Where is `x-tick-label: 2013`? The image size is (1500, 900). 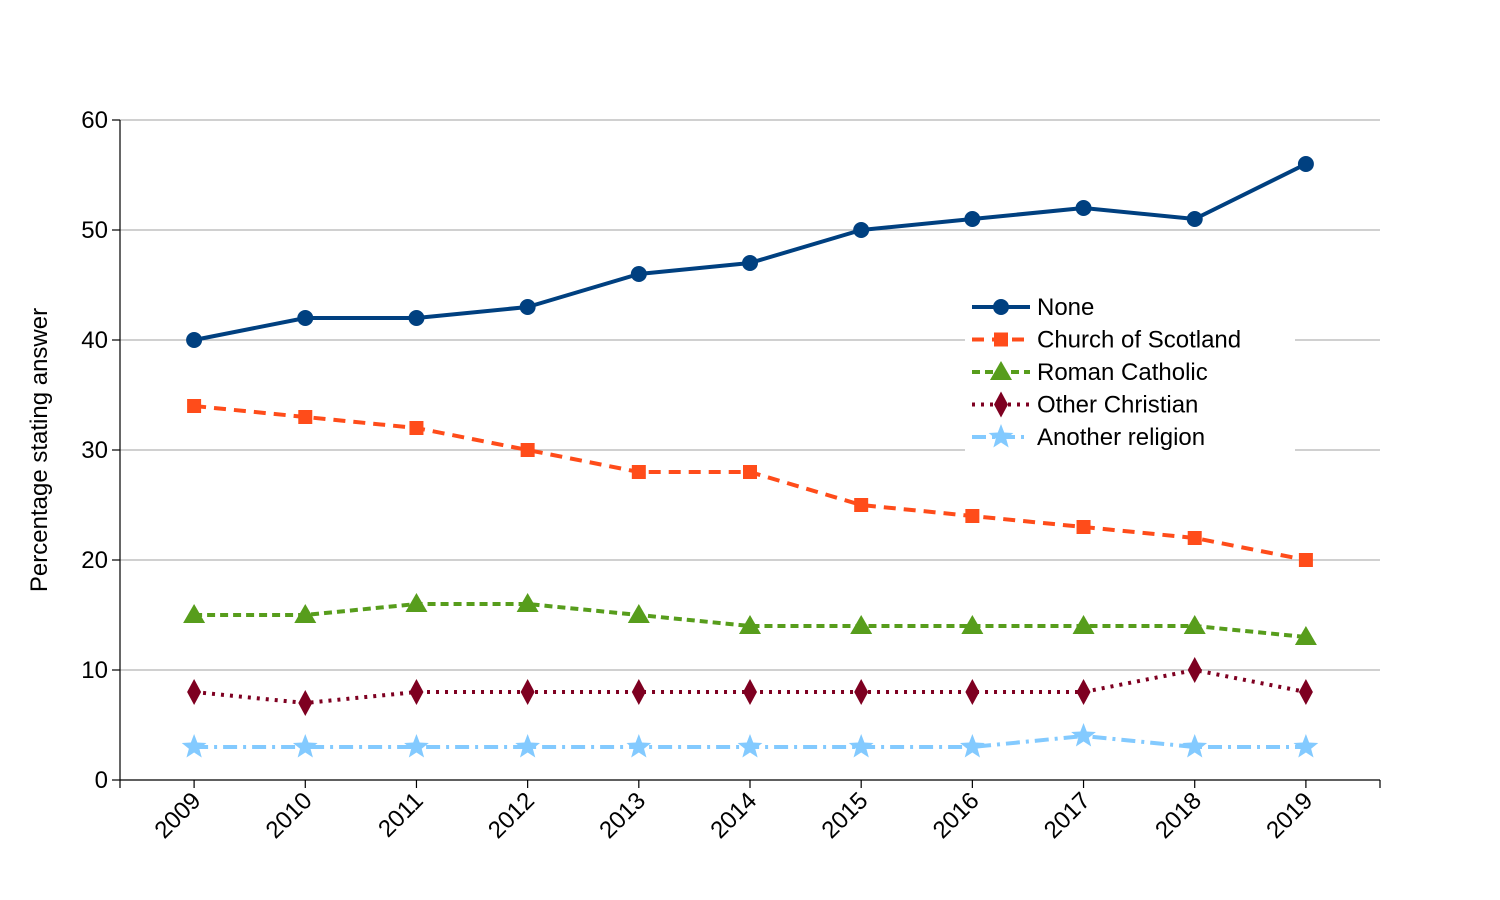 x-tick-label: 2013 is located at coordinates (622, 815).